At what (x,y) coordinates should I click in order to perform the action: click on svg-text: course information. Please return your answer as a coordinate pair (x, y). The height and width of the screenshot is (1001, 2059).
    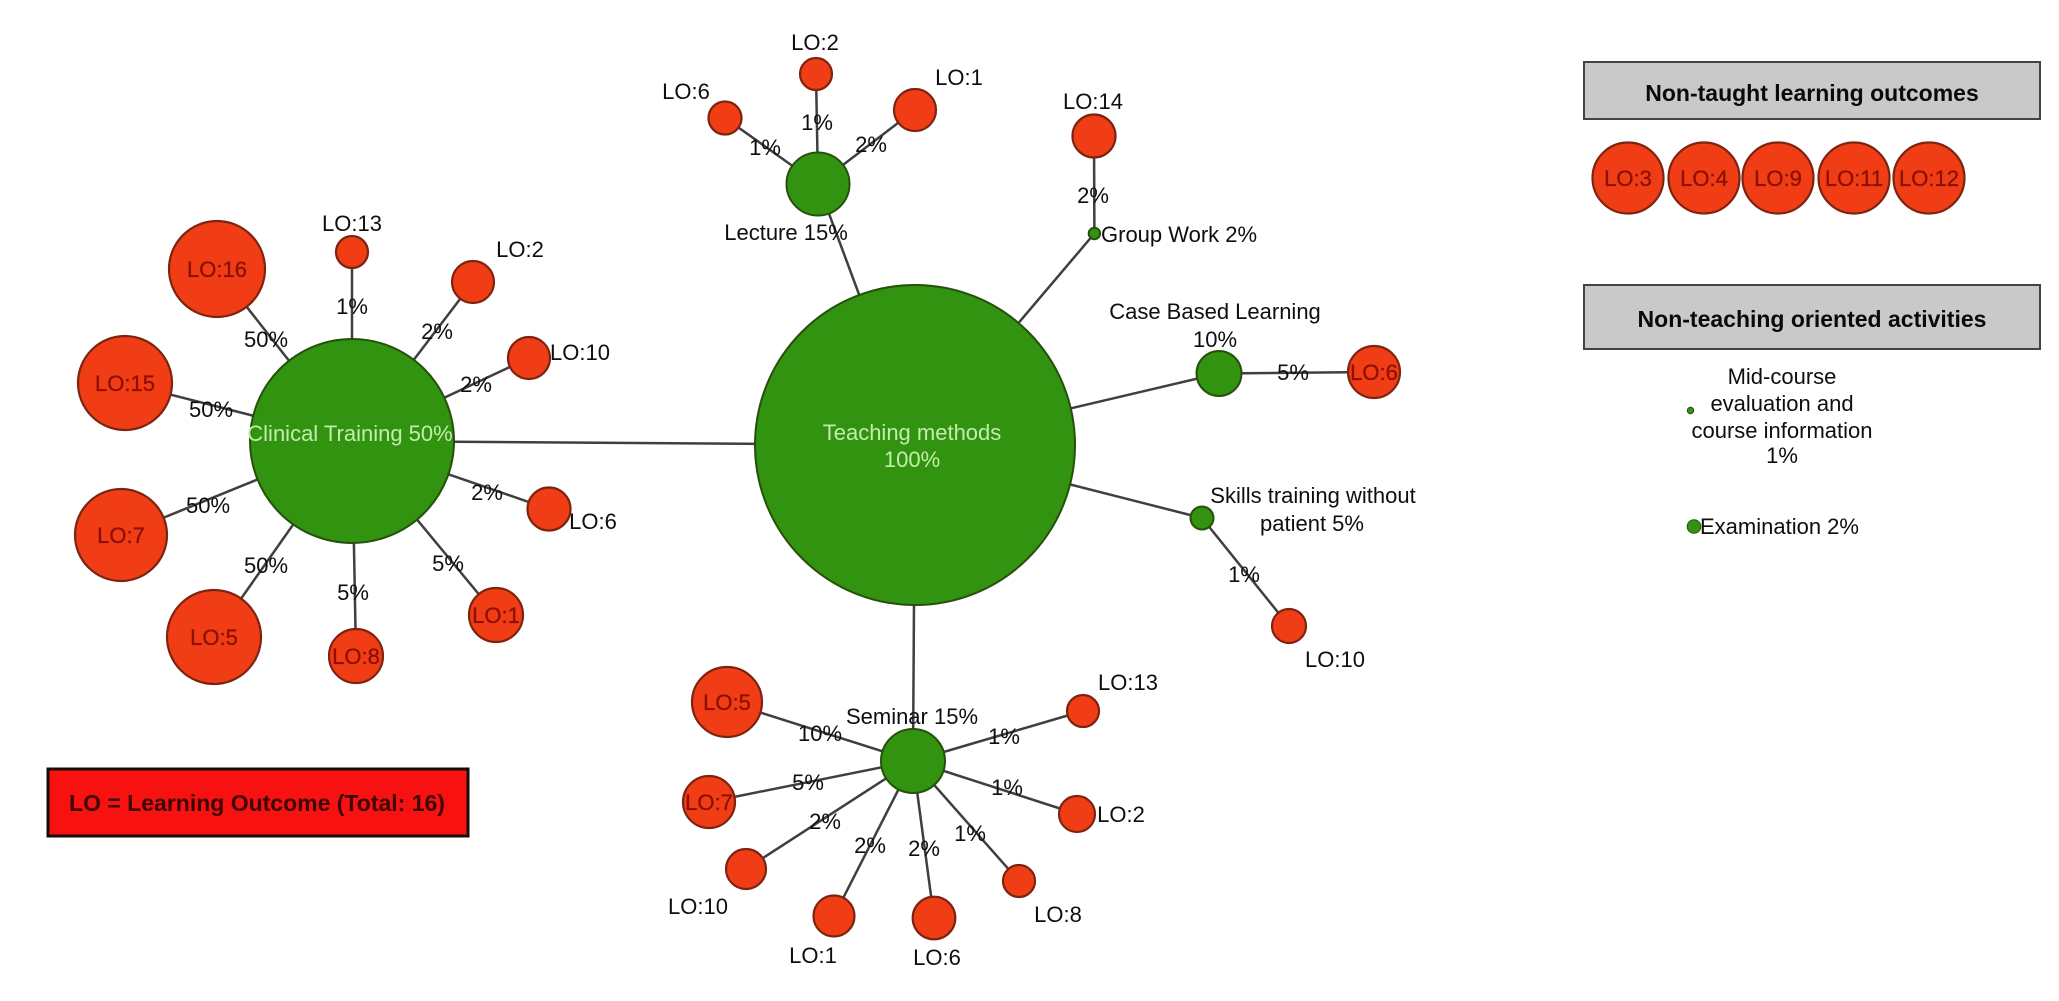
    Looking at the image, I should click on (1782, 430).